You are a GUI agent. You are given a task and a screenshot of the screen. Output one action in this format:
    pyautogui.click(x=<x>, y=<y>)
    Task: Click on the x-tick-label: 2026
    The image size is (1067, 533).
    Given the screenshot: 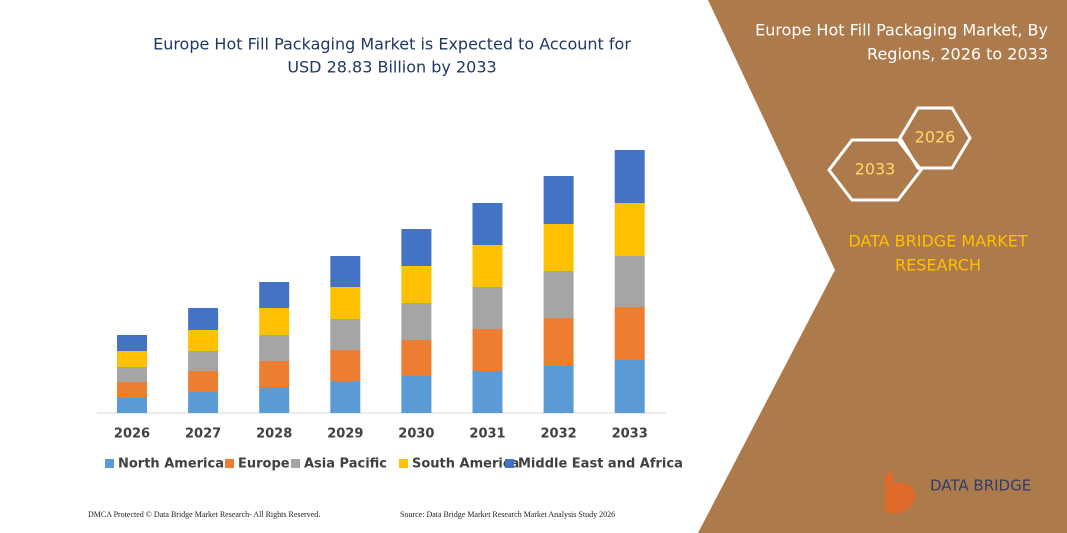 What is the action you would take?
    pyautogui.click(x=132, y=434)
    